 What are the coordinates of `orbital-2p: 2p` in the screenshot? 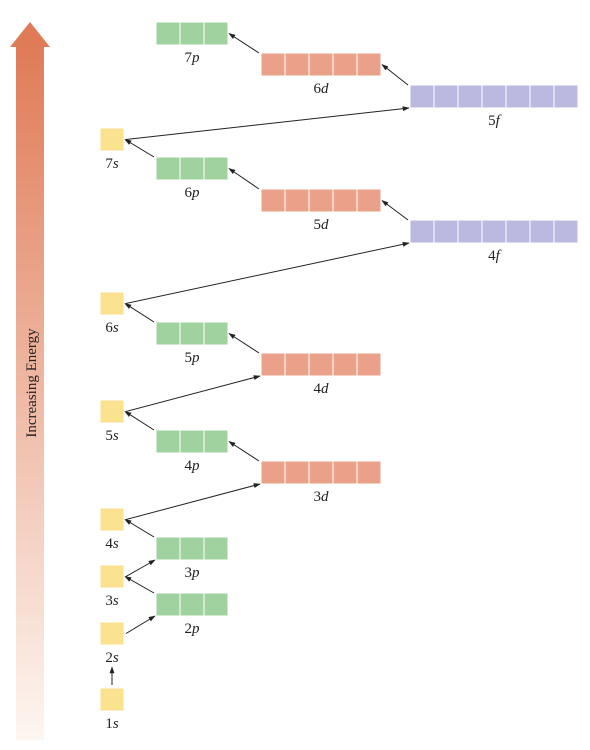 It's located at (192, 614).